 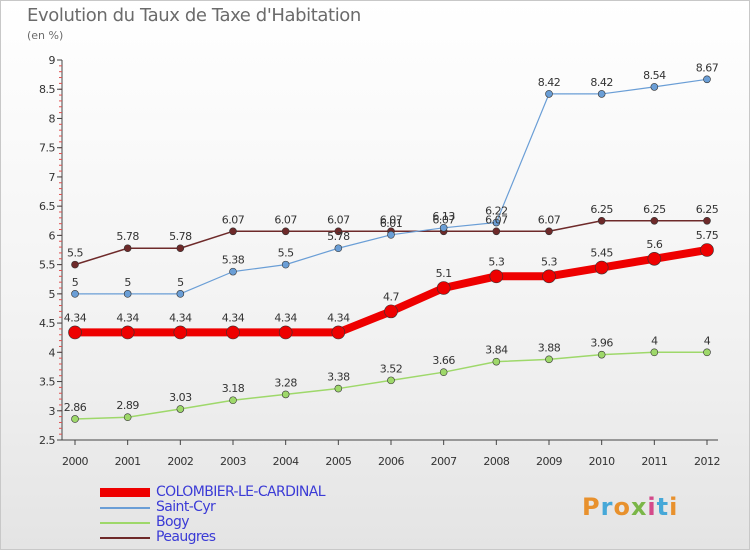 What do you see at coordinates (47, 323) in the screenshot?
I see `y-tick-label: 4.5` at bounding box center [47, 323].